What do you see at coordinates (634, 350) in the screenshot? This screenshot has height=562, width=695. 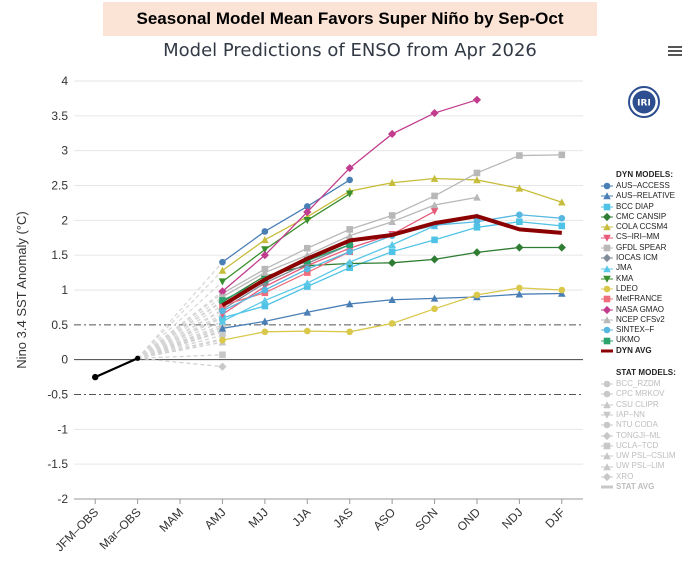 I see `legend-label: DYN AVG` at bounding box center [634, 350].